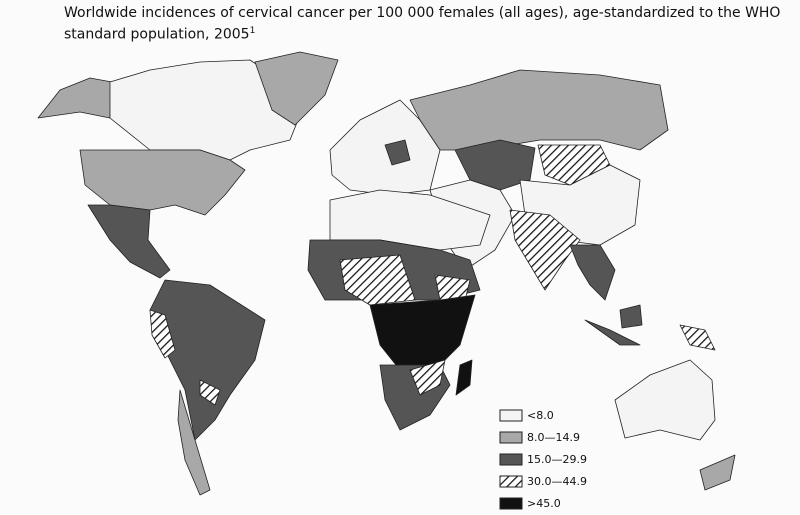 The width and height of the screenshot is (800, 515). What do you see at coordinates (557, 481) in the screenshot?
I see `legend-label: 30.0—44.9` at bounding box center [557, 481].